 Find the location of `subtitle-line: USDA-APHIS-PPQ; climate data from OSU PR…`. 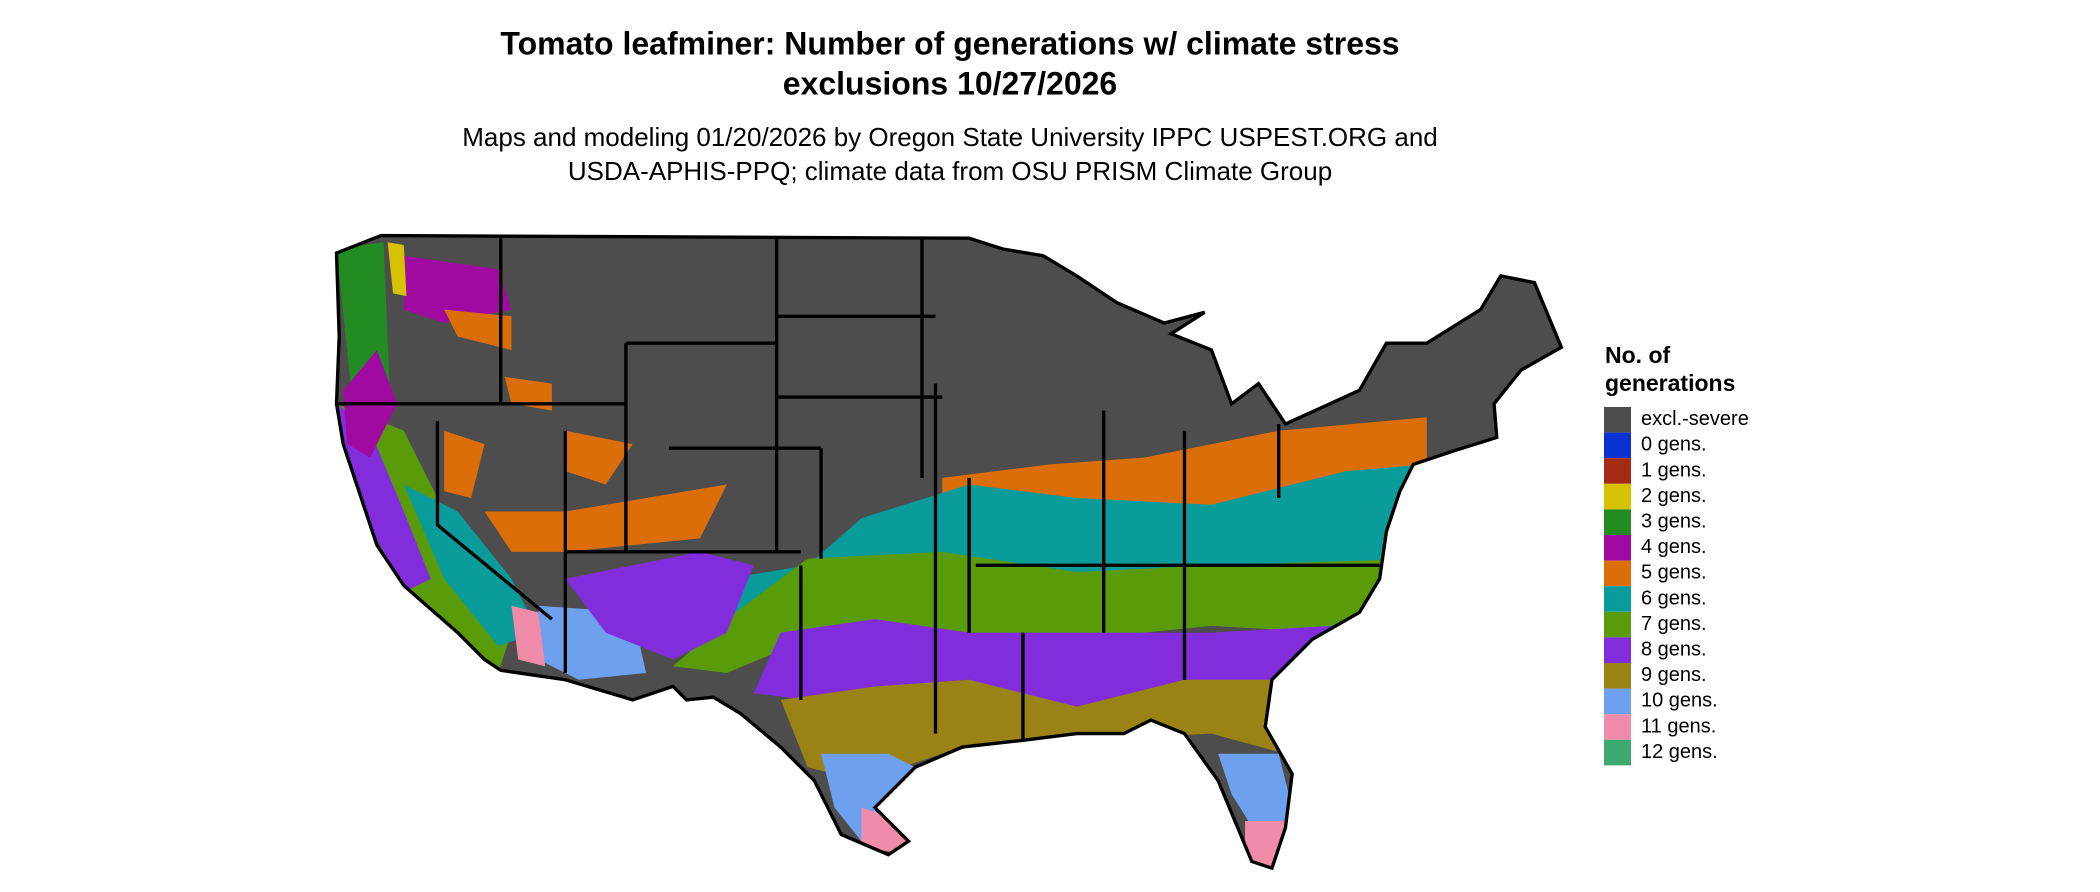

subtitle-line: USDA-APHIS-PPQ; climate data from OSU PR… is located at coordinates (950, 171).